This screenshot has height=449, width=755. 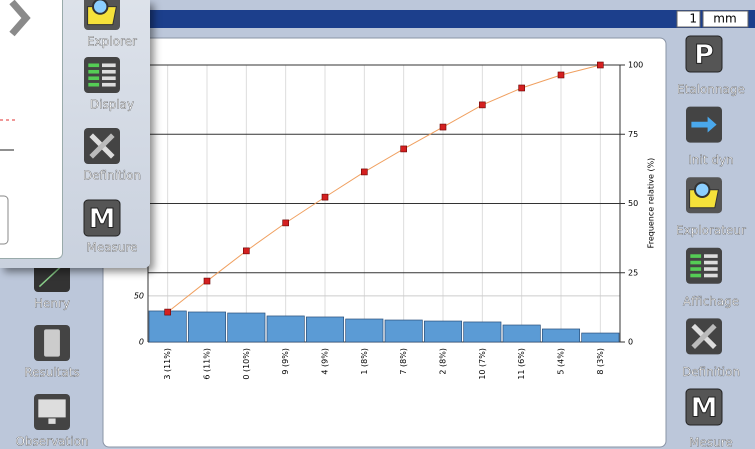 I want to click on sidebar-label: Definition, so click(x=711, y=372).